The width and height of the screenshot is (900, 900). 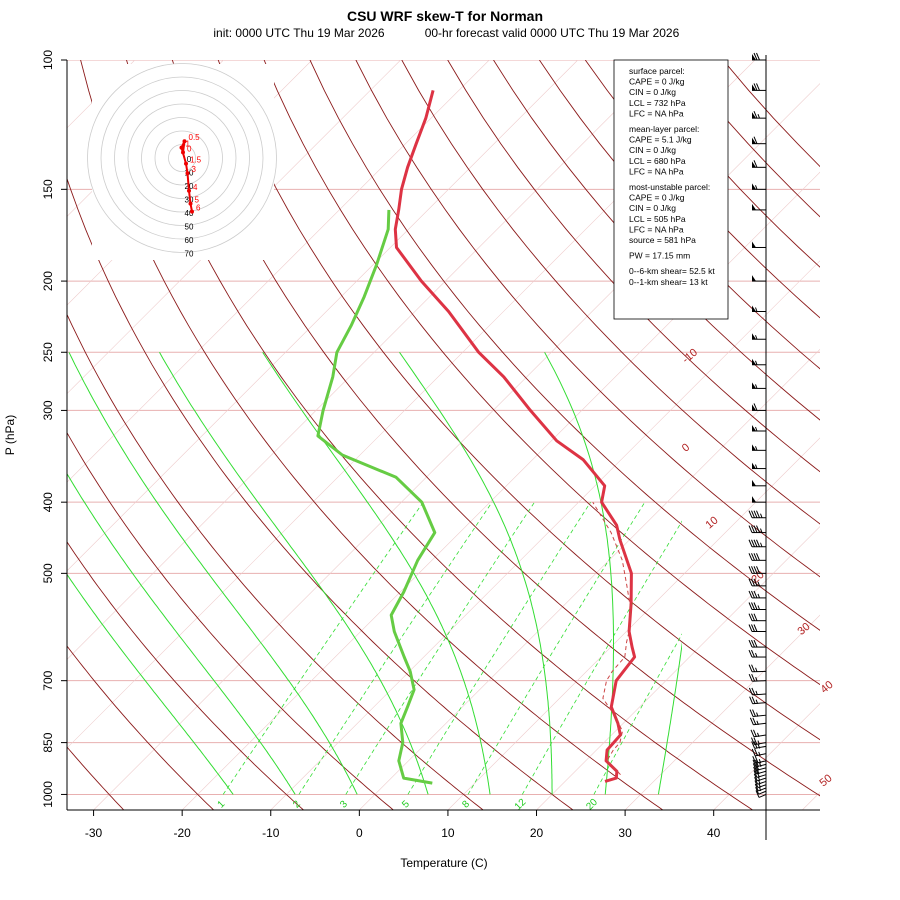 I want to click on isotherm-label: 50, so click(x=826, y=780).